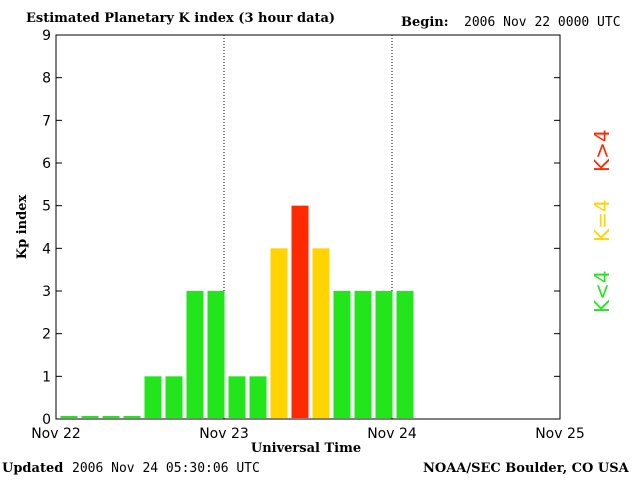 The height and width of the screenshot is (480, 640). What do you see at coordinates (56, 434) in the screenshot?
I see `x-tick-label: Nov 22` at bounding box center [56, 434].